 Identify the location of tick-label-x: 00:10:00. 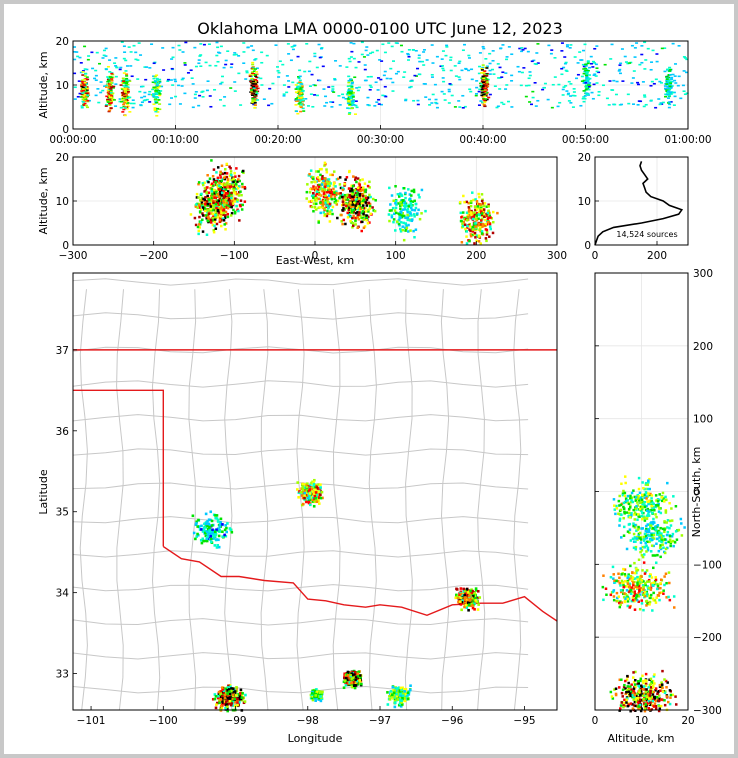
(175, 140).